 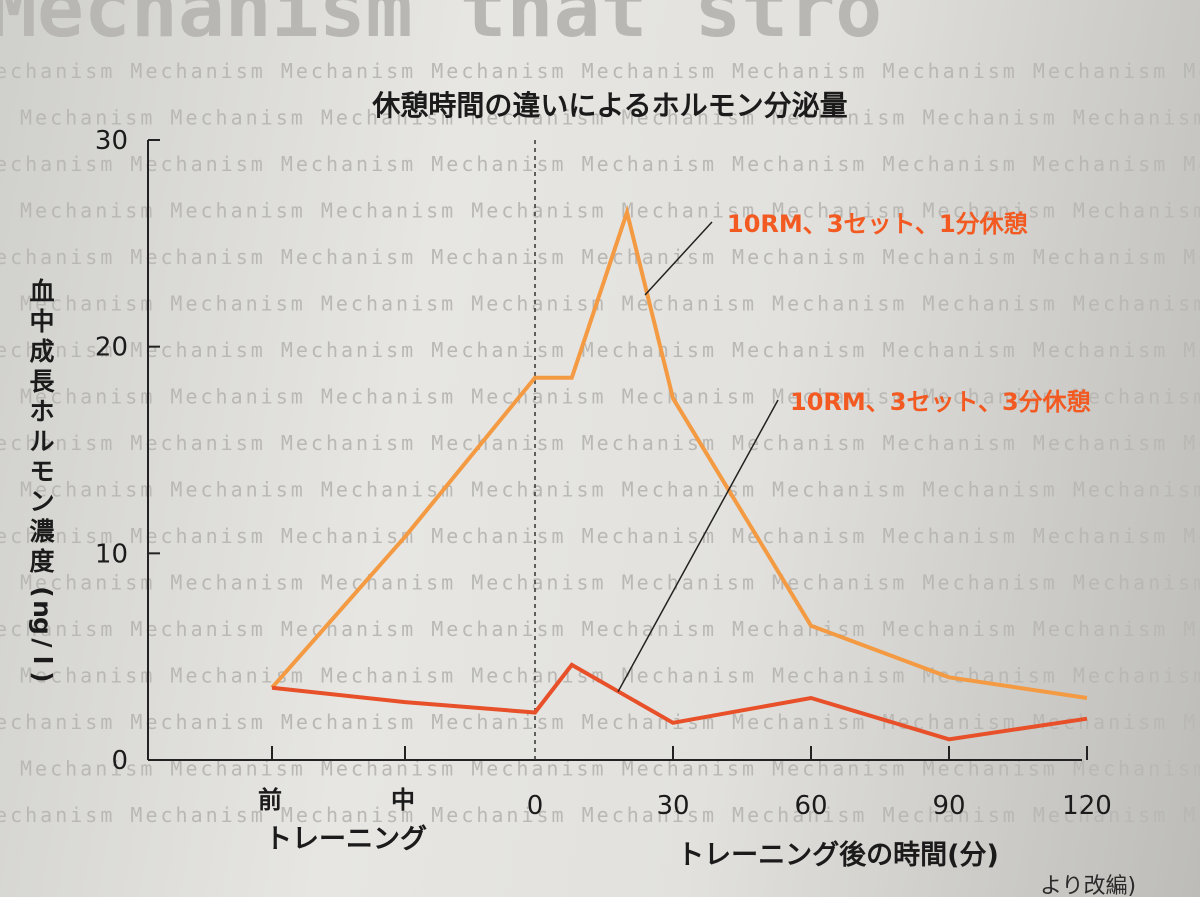 What do you see at coordinates (346, 839) in the screenshot?
I see `x-group-label: トレーニング` at bounding box center [346, 839].